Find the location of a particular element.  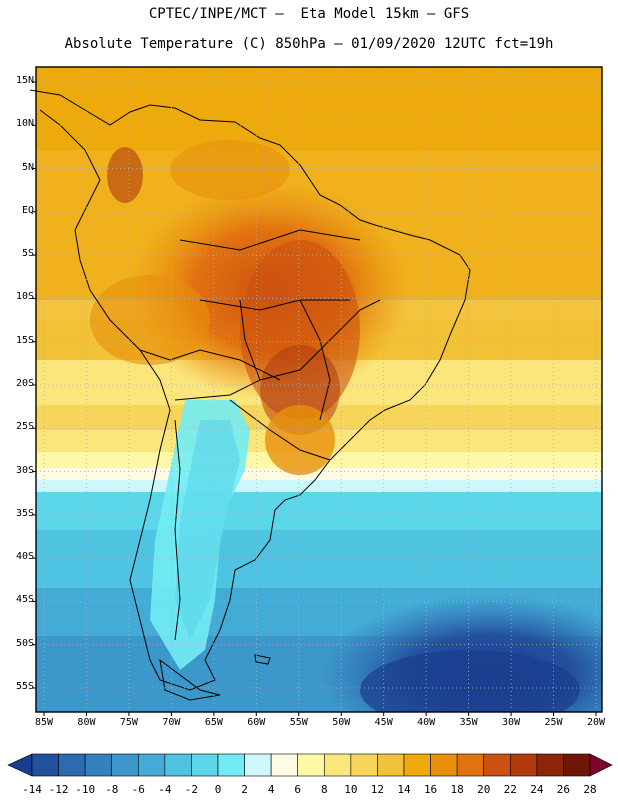

lon-label: 75W is located at coordinates (128, 722).